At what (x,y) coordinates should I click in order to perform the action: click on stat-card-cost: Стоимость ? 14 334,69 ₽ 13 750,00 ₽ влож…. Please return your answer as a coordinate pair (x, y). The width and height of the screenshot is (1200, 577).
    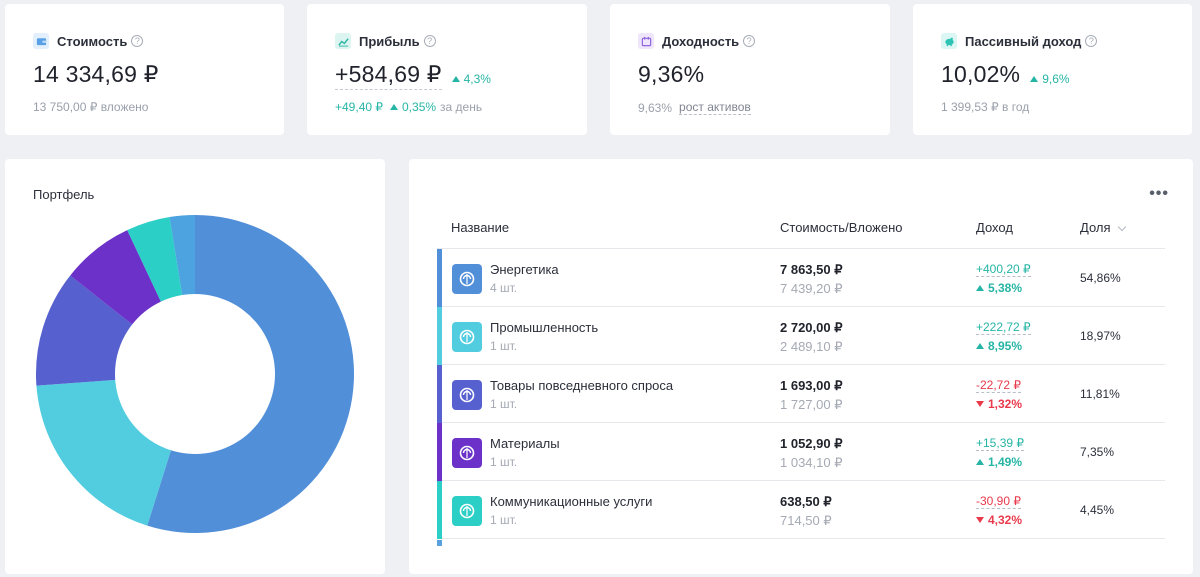
    Looking at the image, I should click on (144, 69).